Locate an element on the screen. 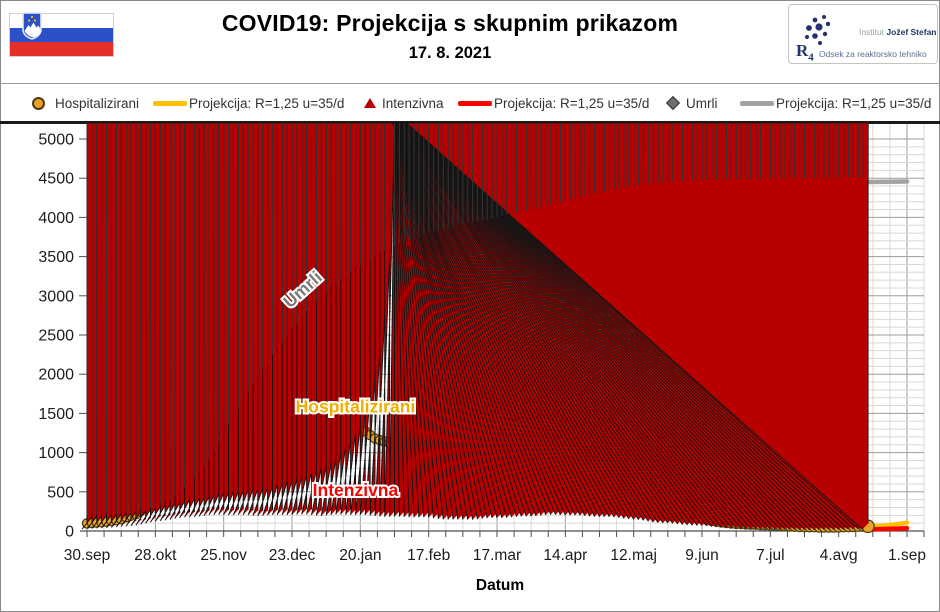  svg-text: 0 is located at coordinates (69, 532).